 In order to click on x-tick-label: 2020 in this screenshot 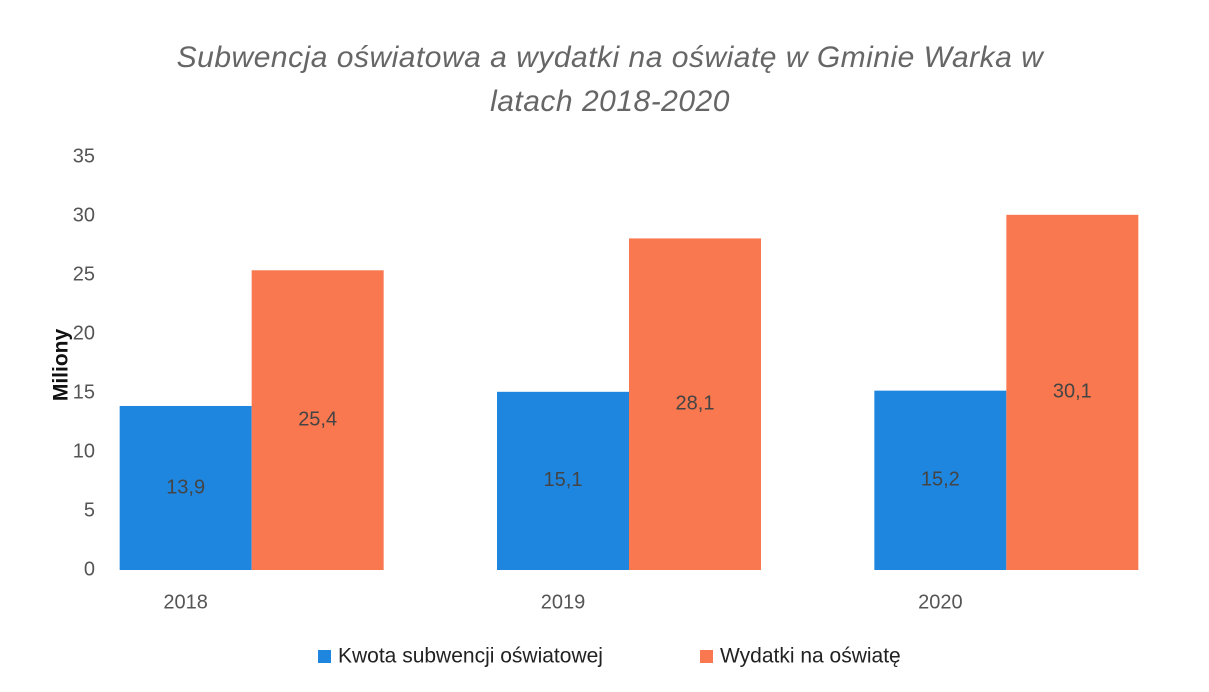, I will do `click(940, 602)`.